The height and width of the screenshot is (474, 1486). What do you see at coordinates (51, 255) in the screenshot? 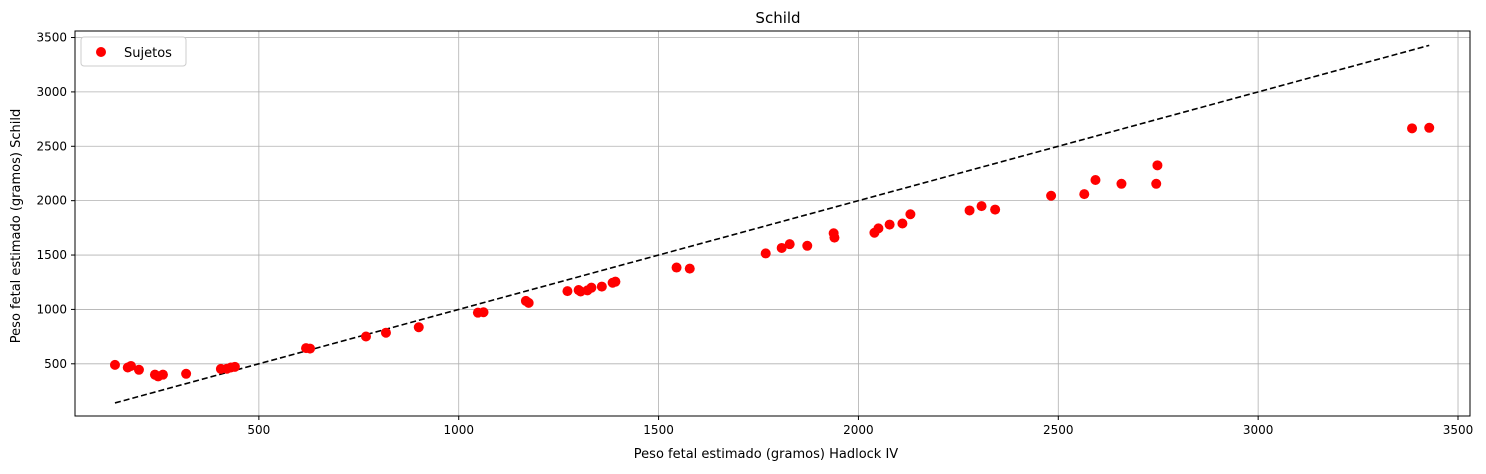
I see `y-tick-label: 1500` at bounding box center [51, 255].